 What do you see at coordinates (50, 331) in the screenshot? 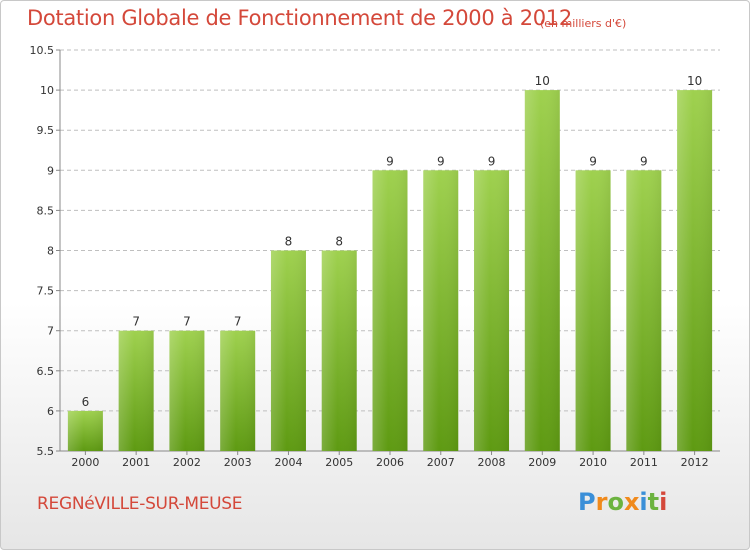
I see `y-tick-label: 7` at bounding box center [50, 331].